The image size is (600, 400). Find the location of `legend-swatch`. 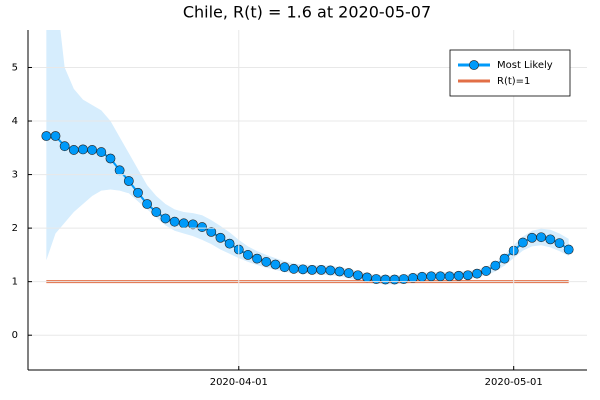

legend-swatch is located at coordinates (474, 65).